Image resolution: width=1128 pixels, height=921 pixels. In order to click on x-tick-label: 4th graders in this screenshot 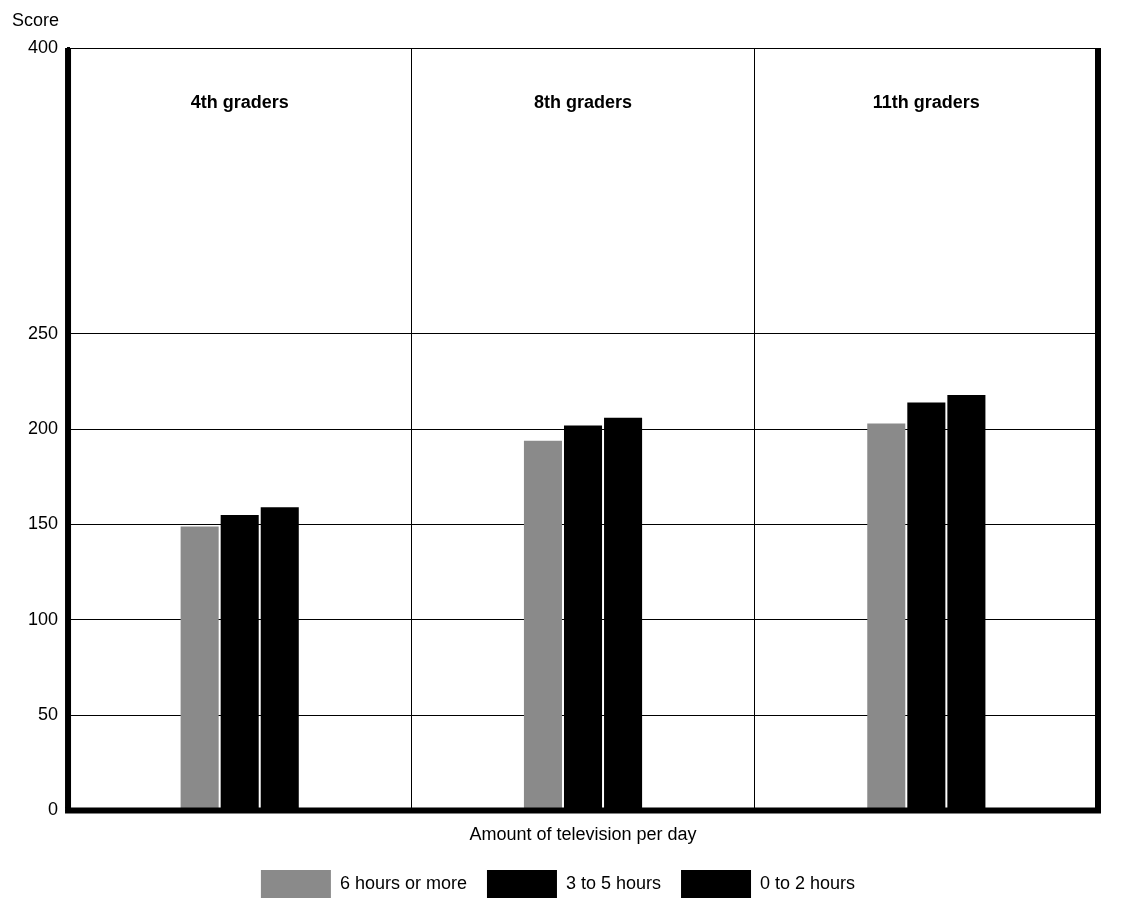, I will do `click(239, 101)`.